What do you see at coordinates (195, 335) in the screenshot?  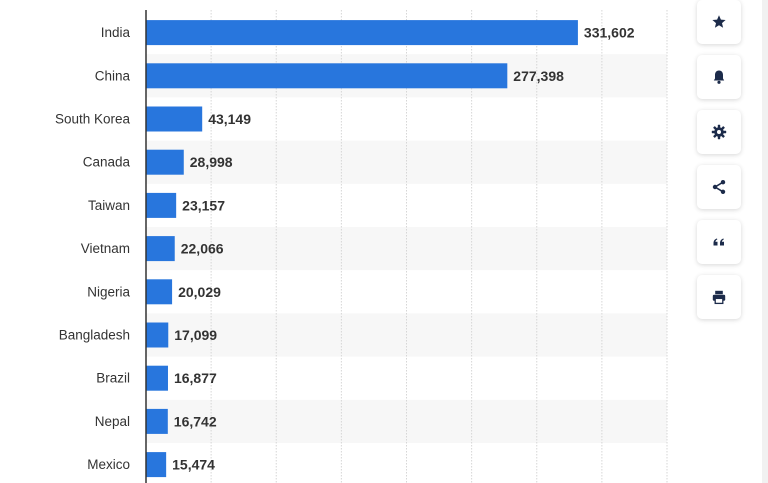 I see `value-label: 17,099` at bounding box center [195, 335].